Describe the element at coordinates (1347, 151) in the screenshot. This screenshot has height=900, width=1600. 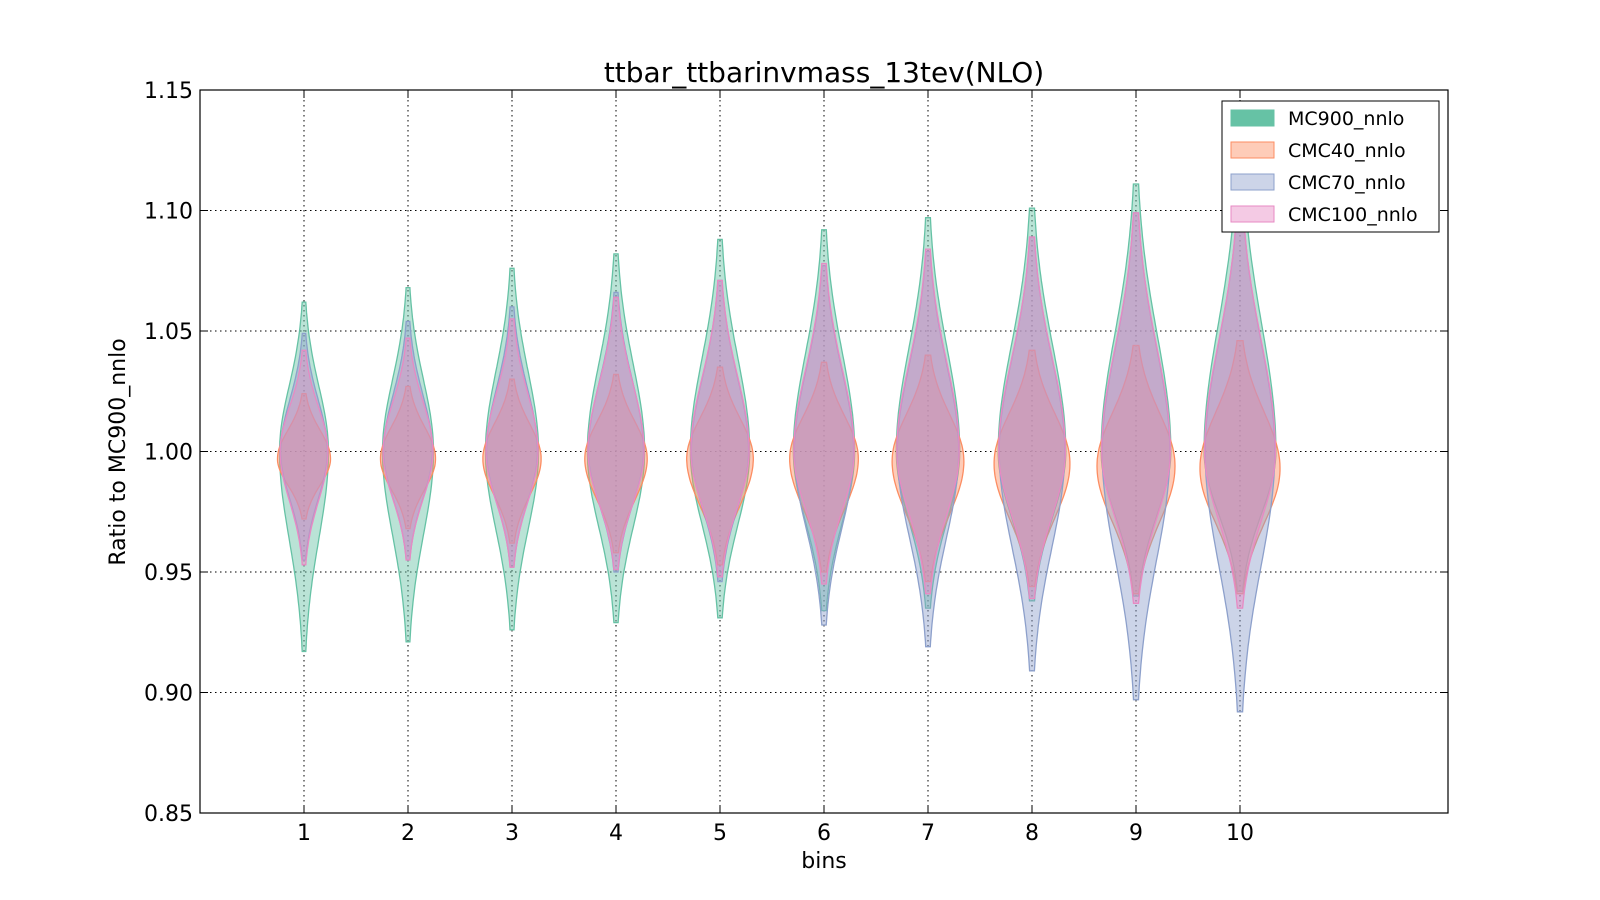
I see `legend-label-cmc40: CMC40_nnlo` at that location.